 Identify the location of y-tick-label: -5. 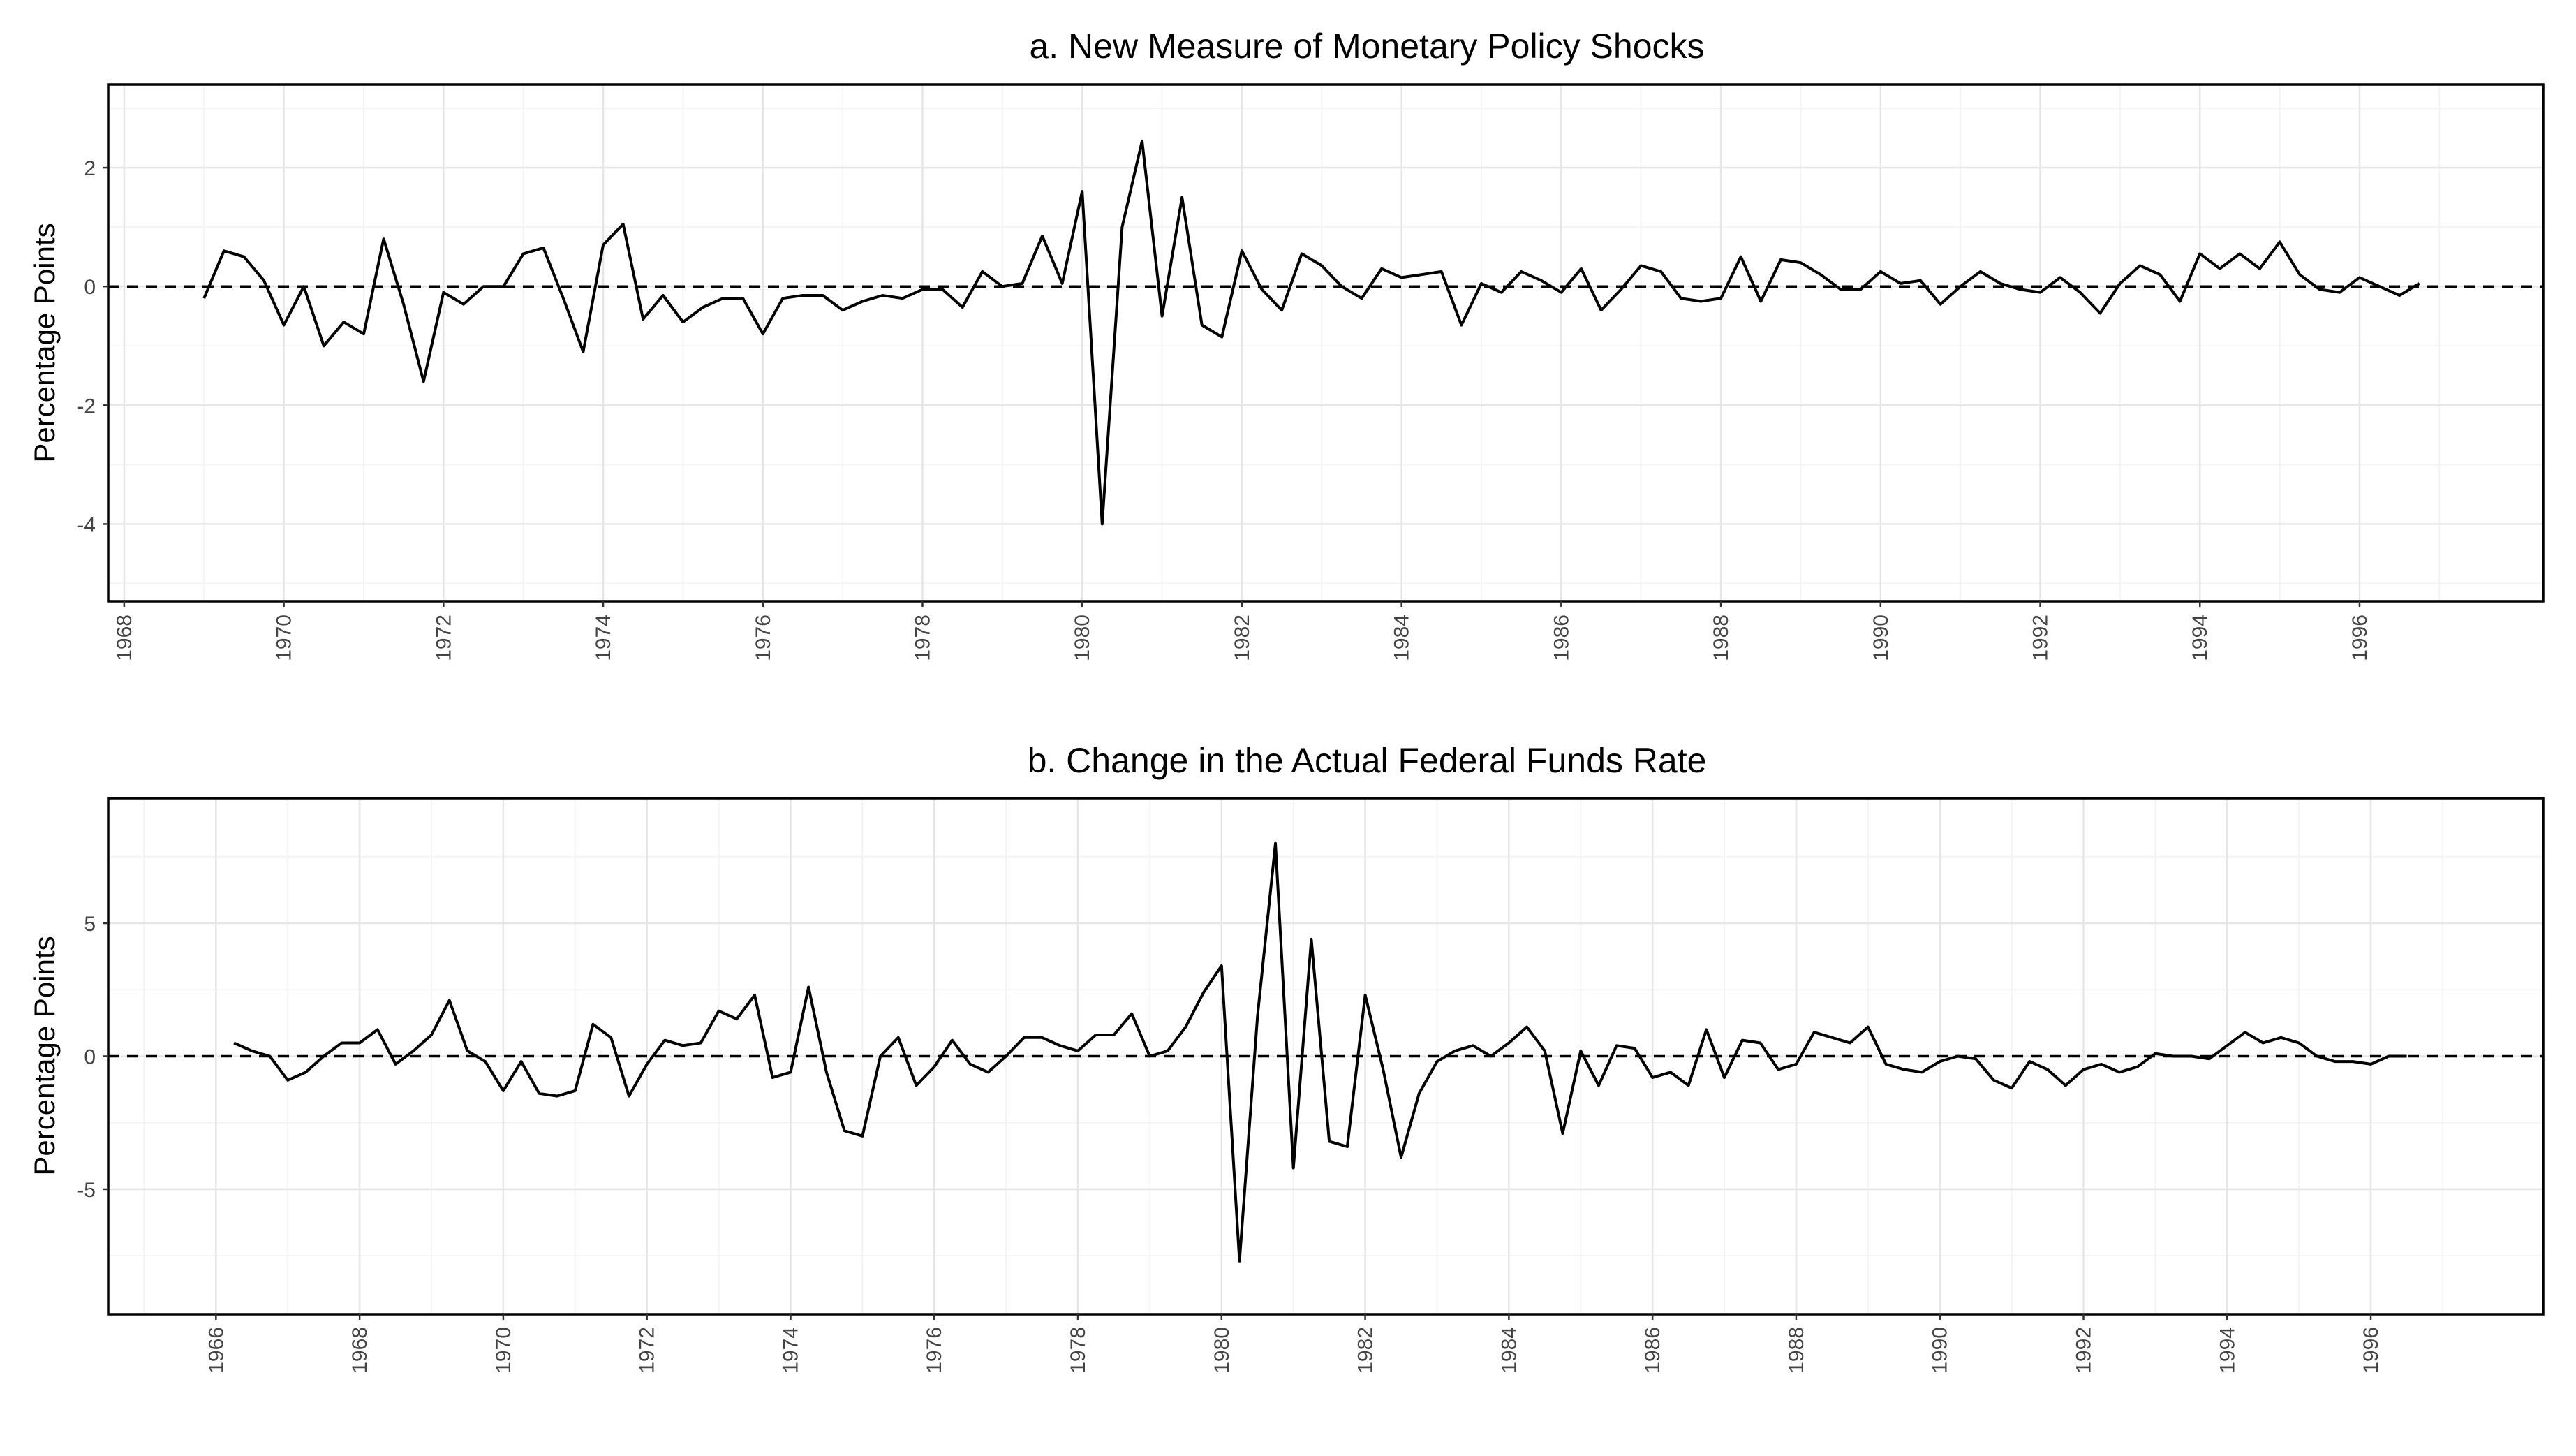
(86, 1190).